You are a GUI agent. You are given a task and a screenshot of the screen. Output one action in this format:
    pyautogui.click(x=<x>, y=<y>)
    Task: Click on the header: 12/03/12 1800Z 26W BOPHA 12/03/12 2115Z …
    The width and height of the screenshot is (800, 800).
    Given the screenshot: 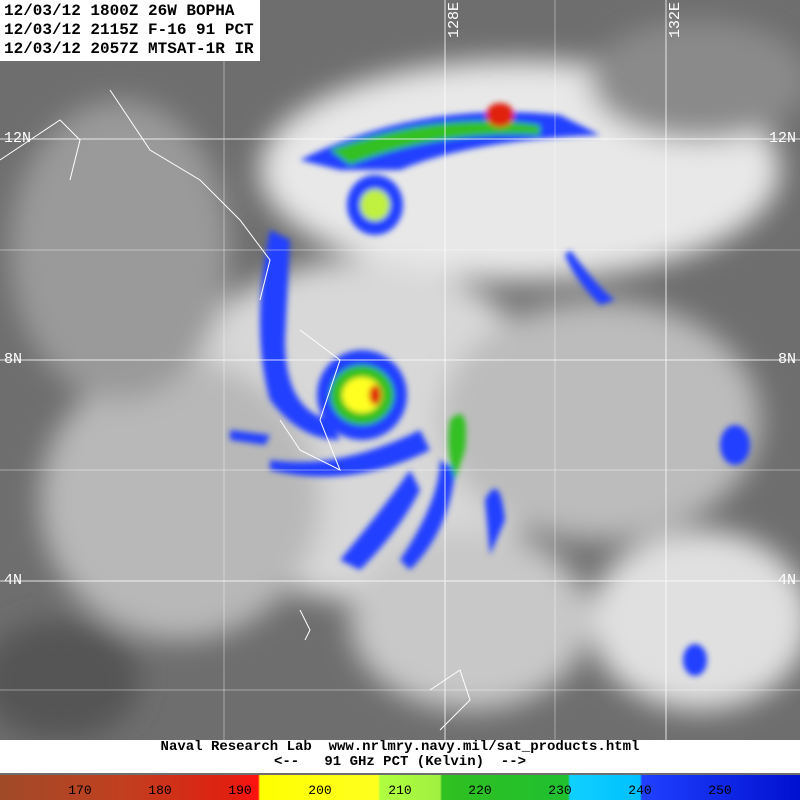 What is the action you would take?
    pyautogui.click(x=130, y=30)
    